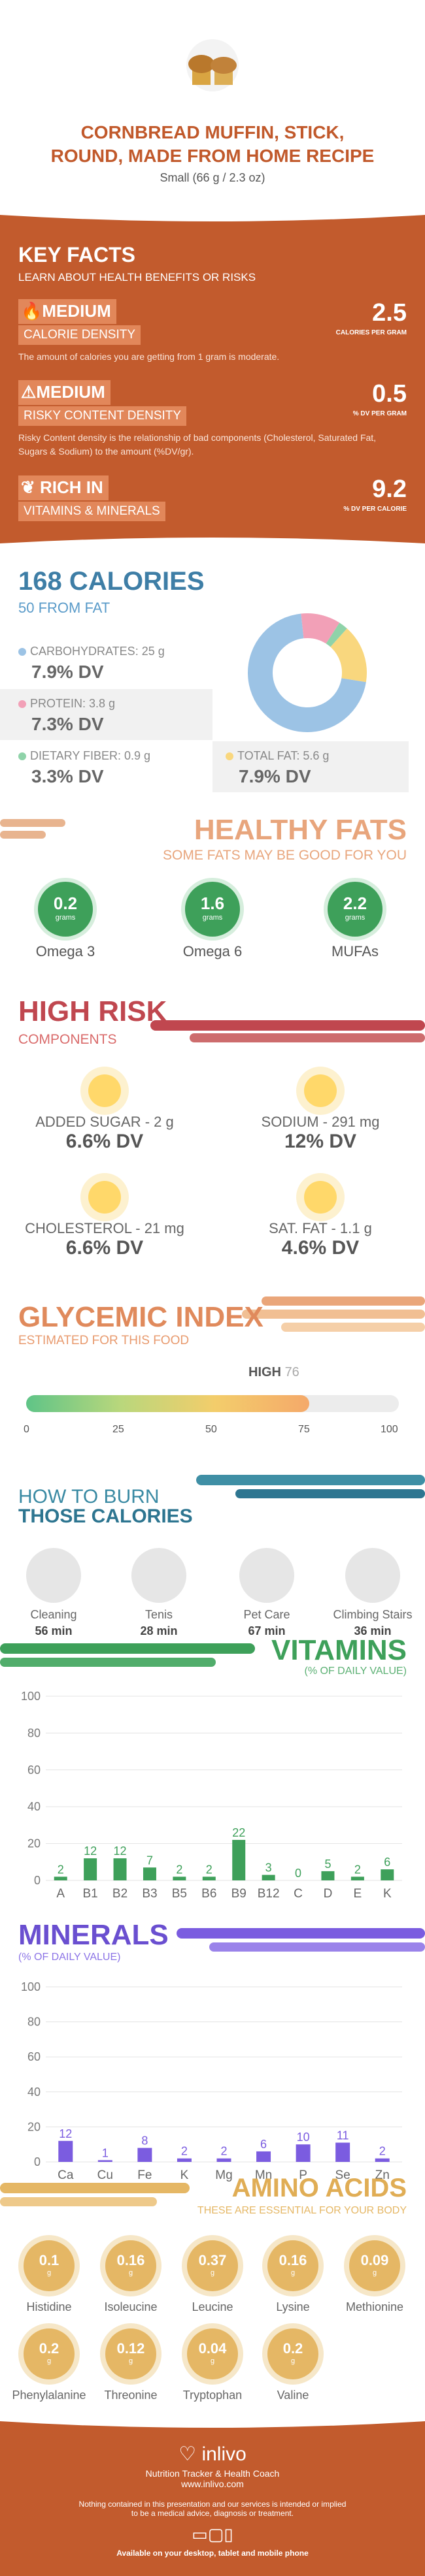  Describe the element at coordinates (292, 2365) in the screenshot. I see `amino-valine: 0.2 g Valine` at that location.